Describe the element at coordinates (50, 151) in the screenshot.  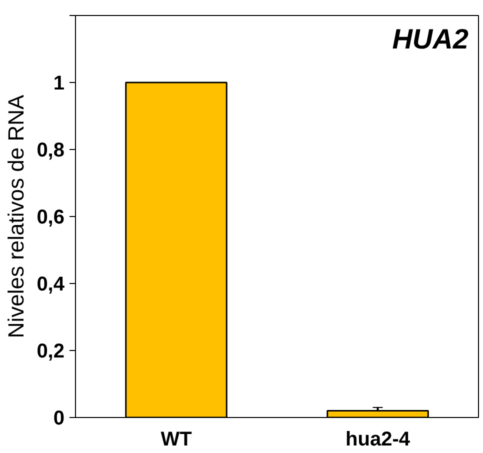
I see `y-tick-label: 0,8` at that location.